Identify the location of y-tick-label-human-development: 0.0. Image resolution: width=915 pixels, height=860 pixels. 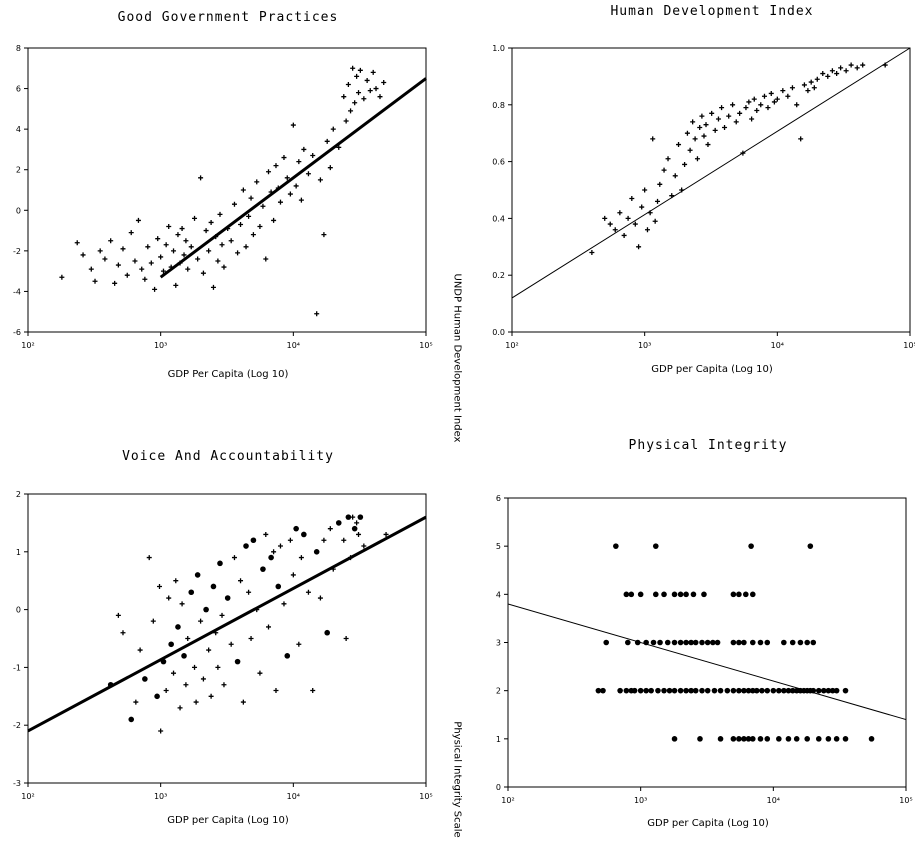
(498, 332).